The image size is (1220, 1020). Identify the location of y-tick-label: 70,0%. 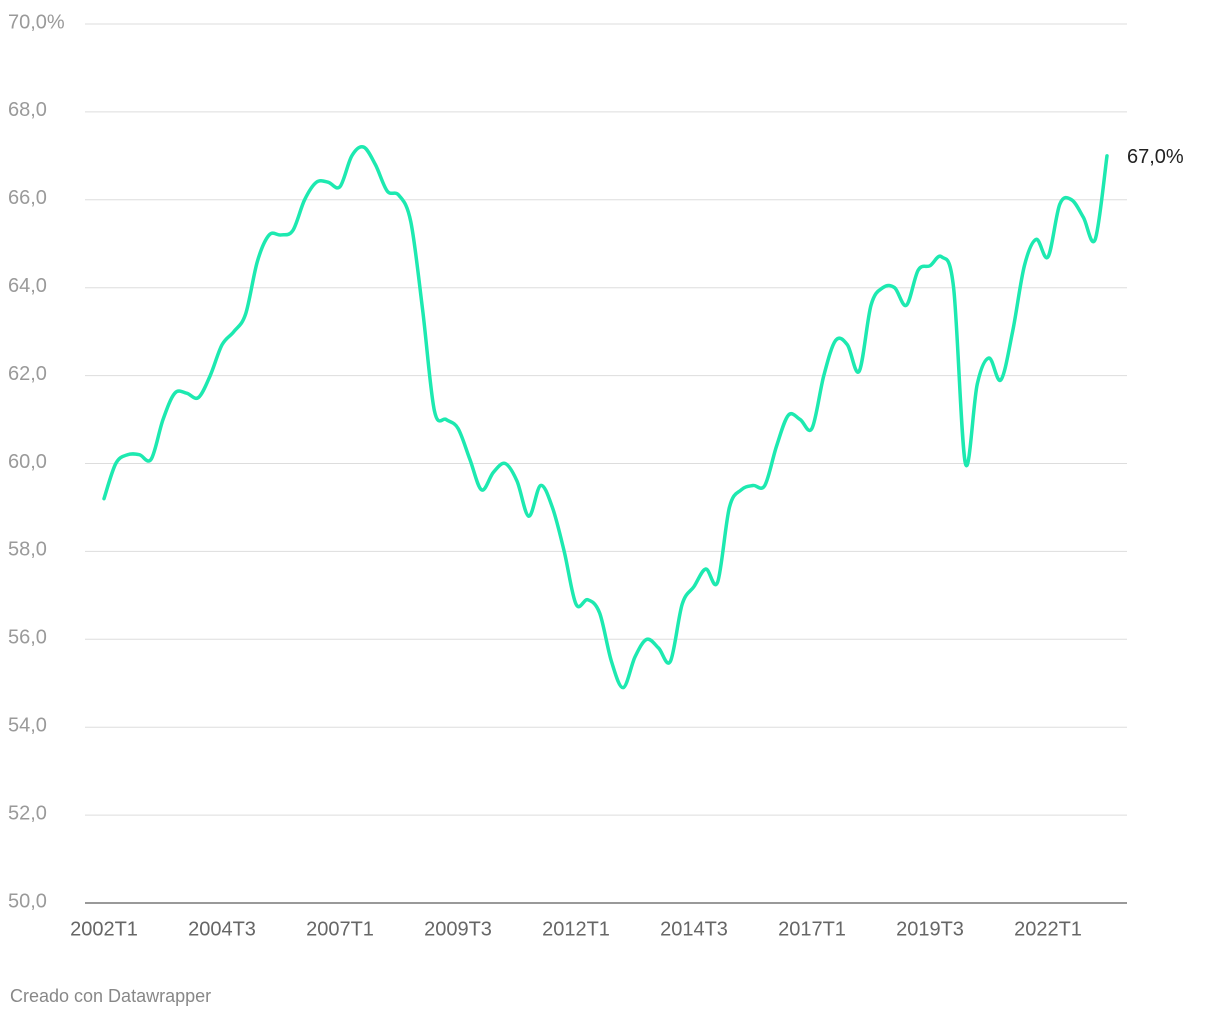
(36, 22).